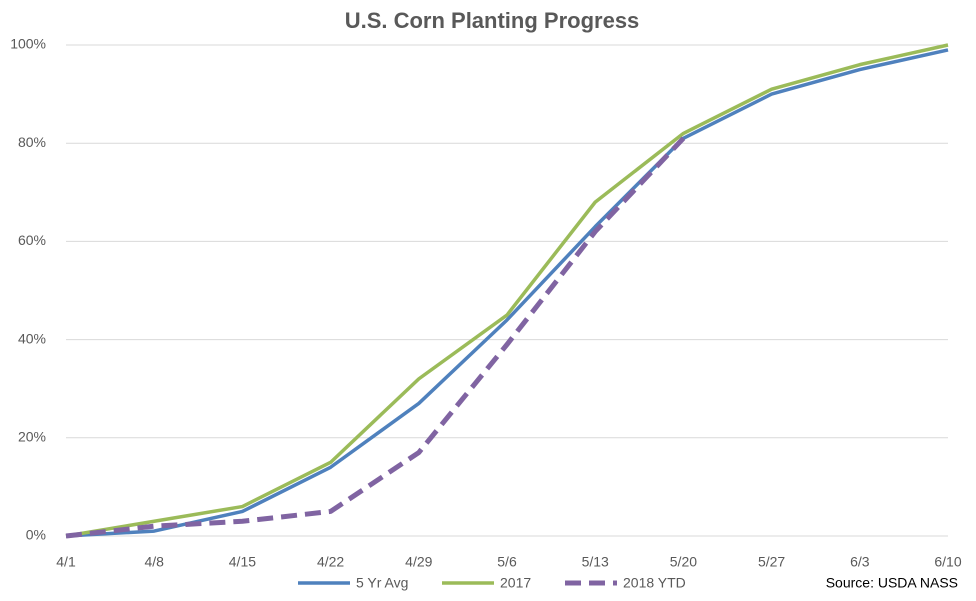 This screenshot has height=601, width=976. What do you see at coordinates (892, 583) in the screenshot?
I see `source-note: Source: USDA NASS` at bounding box center [892, 583].